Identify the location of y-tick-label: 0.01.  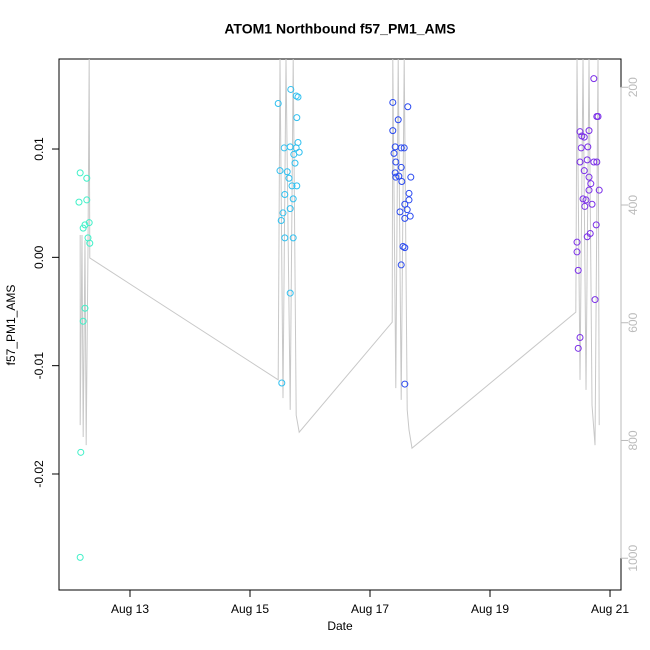
(39, 149).